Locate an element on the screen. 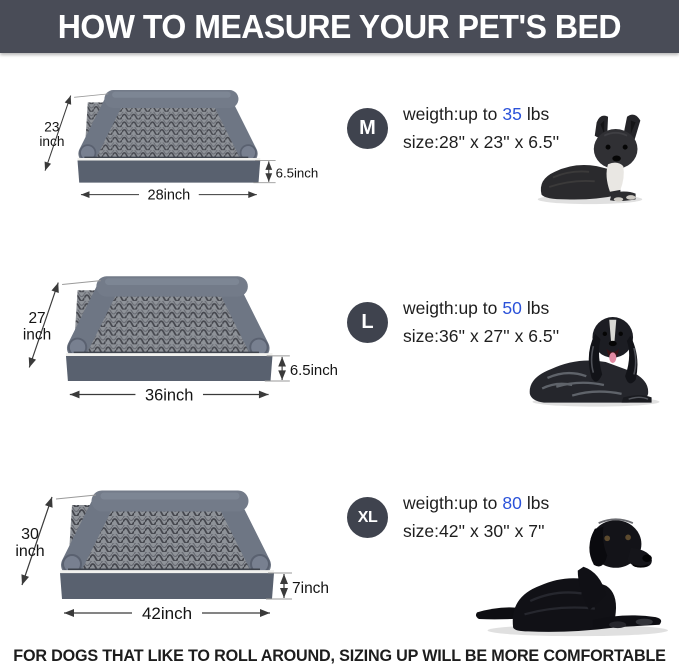 This screenshot has height=668, width=679. size-badge-m: M is located at coordinates (367, 128).